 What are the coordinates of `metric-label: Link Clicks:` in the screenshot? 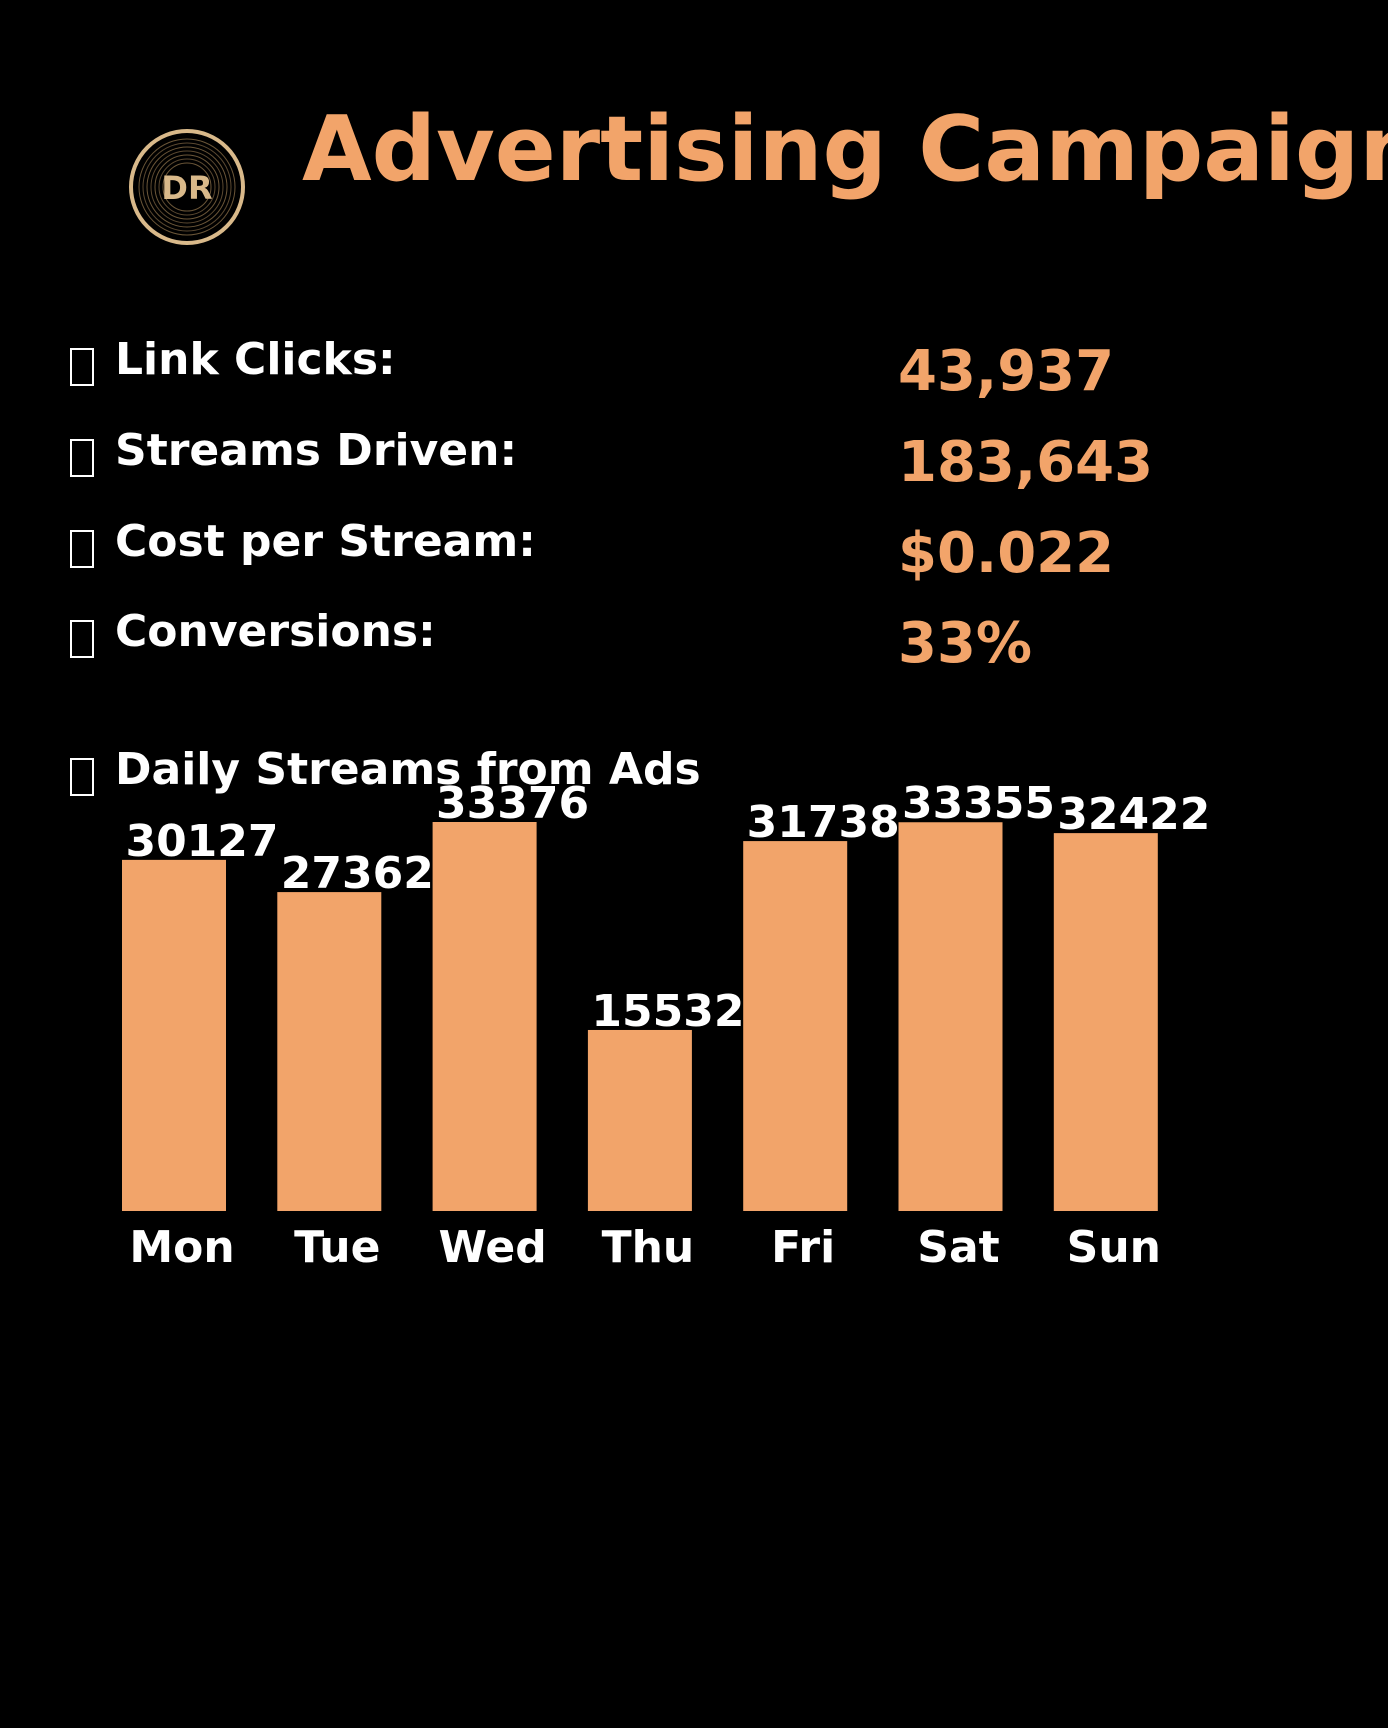 It's located at (255, 359).